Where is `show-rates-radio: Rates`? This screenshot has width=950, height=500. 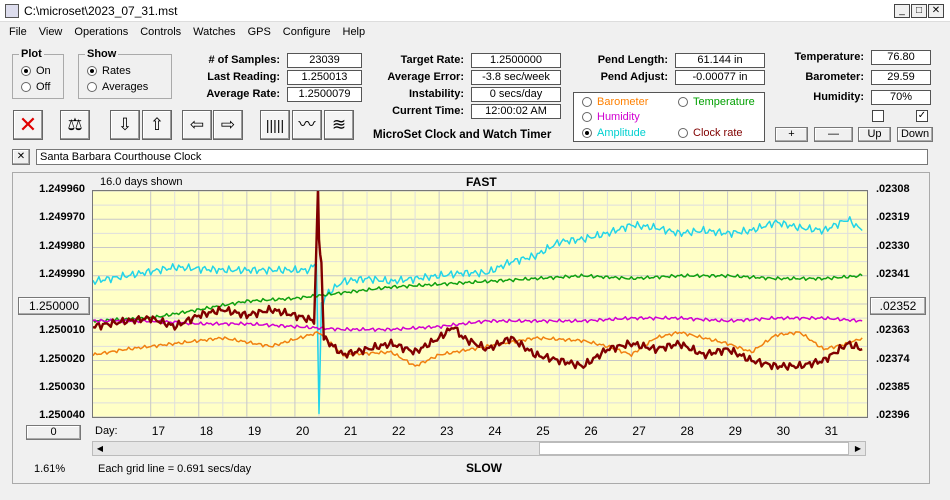
show-rates-radio: Rates is located at coordinates (109, 71).